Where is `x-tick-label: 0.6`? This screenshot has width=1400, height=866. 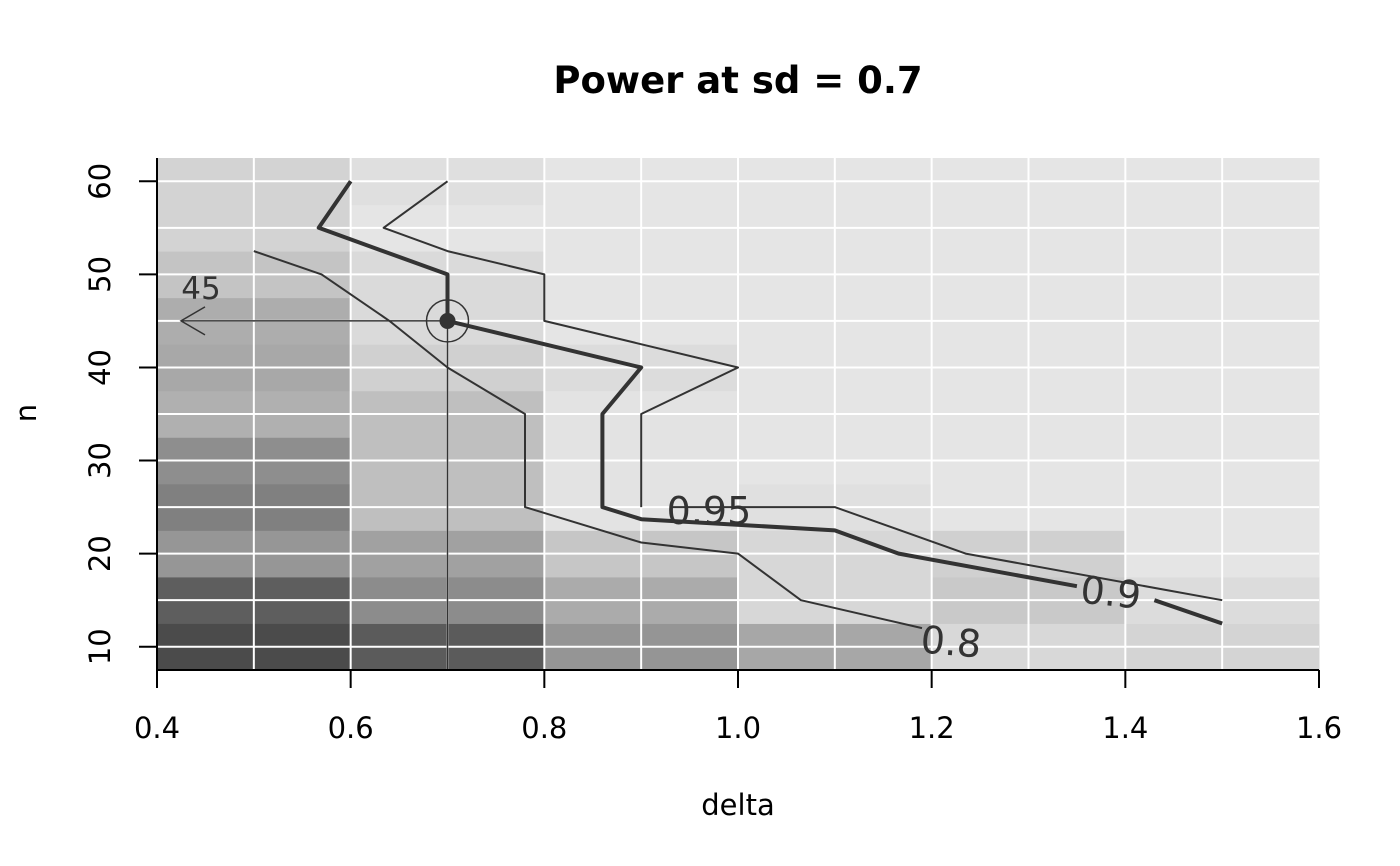
x-tick-label: 0.6 is located at coordinates (351, 728).